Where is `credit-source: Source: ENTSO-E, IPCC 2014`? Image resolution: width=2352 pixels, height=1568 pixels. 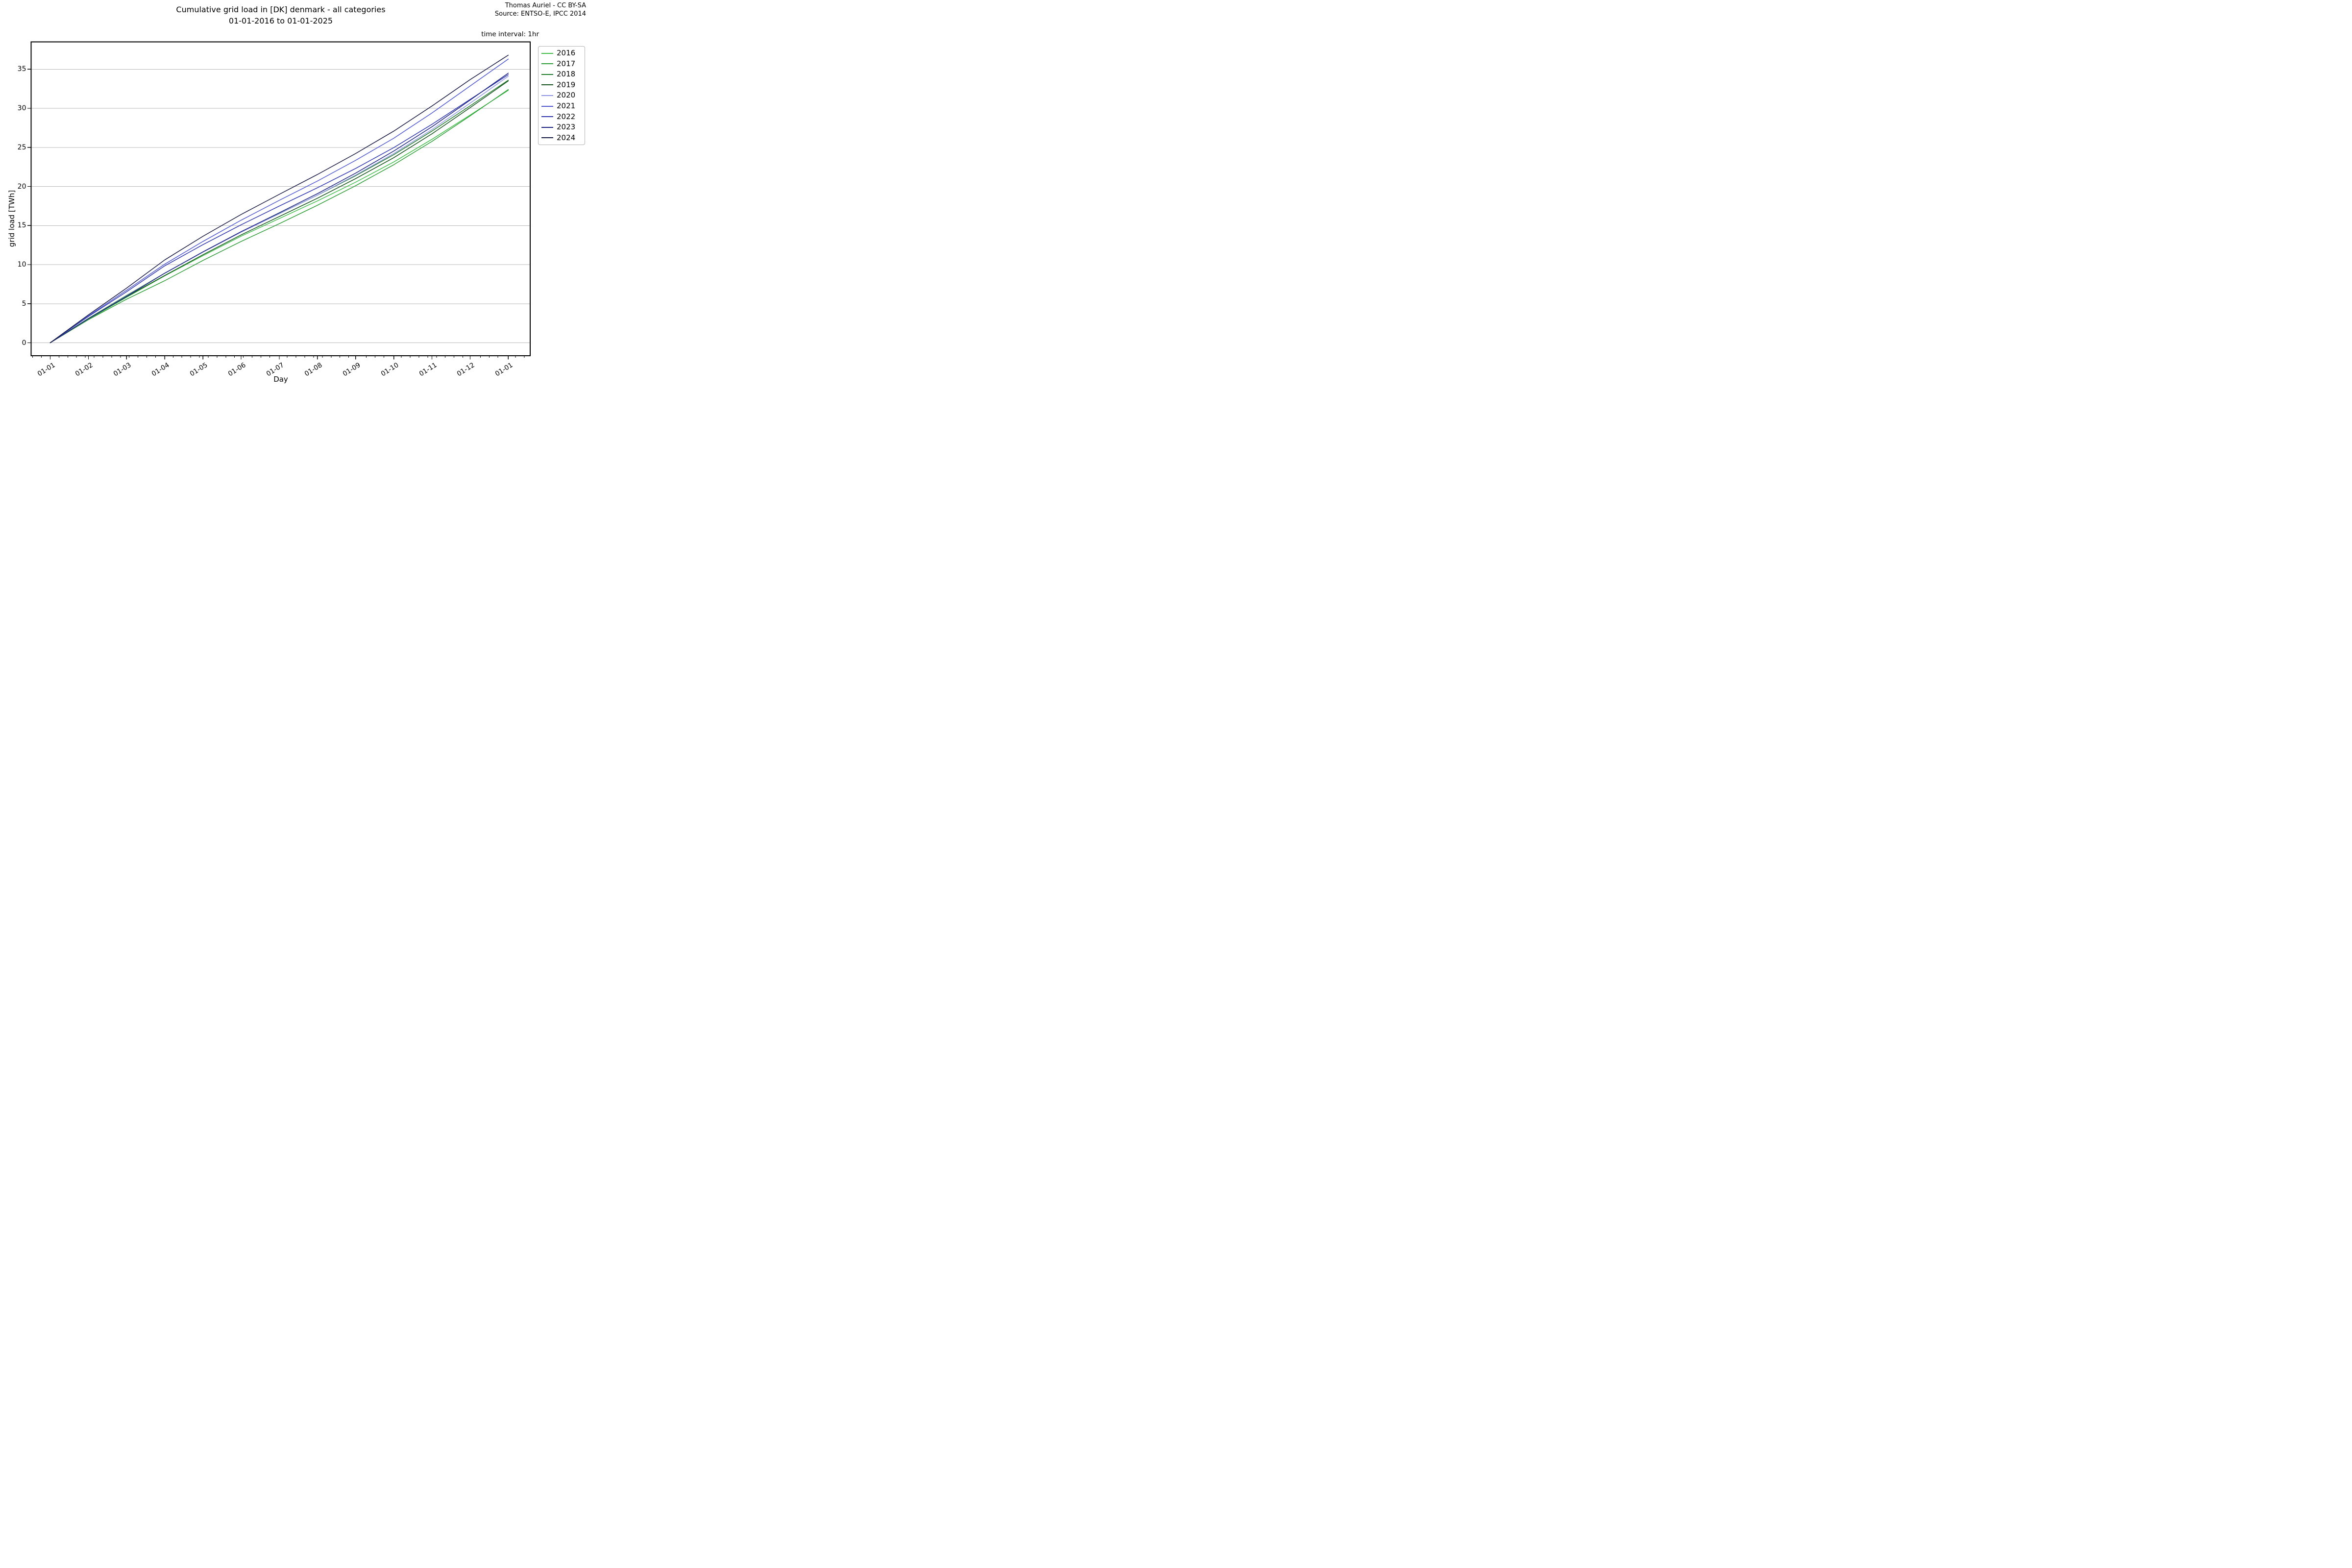
credit-source: Source: ENTSO-E, IPCC 2014 is located at coordinates (540, 14).